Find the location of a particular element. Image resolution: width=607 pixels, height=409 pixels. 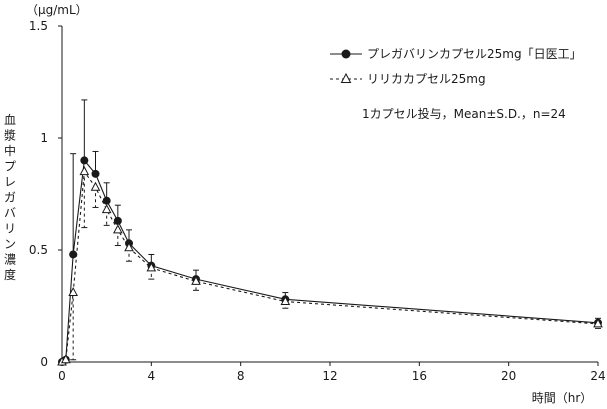

legend-item-1: プレガバリンカプセル25mg「日医工」 is located at coordinates (456, 54).